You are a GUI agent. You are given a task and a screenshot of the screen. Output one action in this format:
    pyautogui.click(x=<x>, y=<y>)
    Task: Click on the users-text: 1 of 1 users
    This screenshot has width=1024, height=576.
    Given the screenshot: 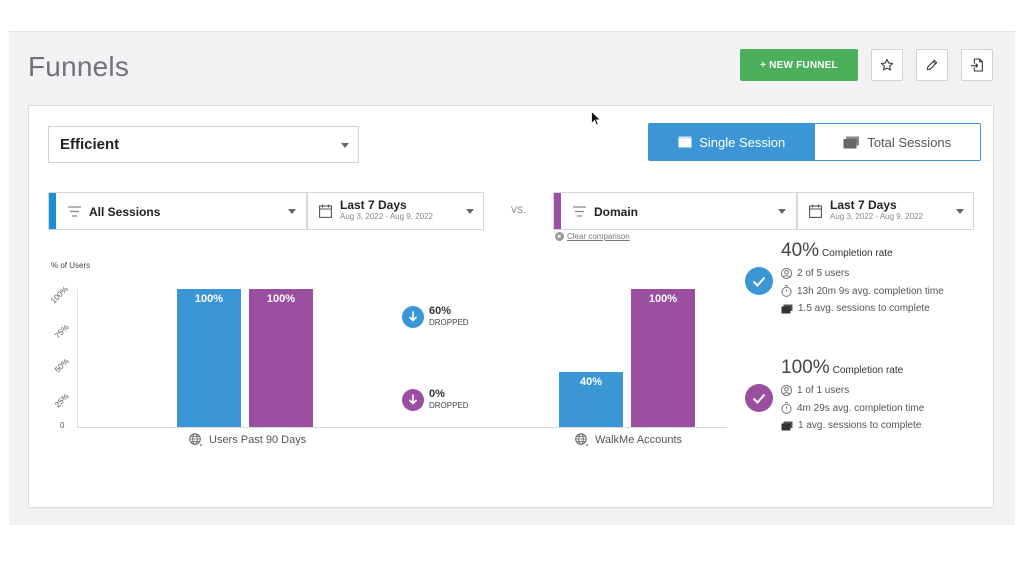 What is the action you would take?
    pyautogui.click(x=823, y=390)
    